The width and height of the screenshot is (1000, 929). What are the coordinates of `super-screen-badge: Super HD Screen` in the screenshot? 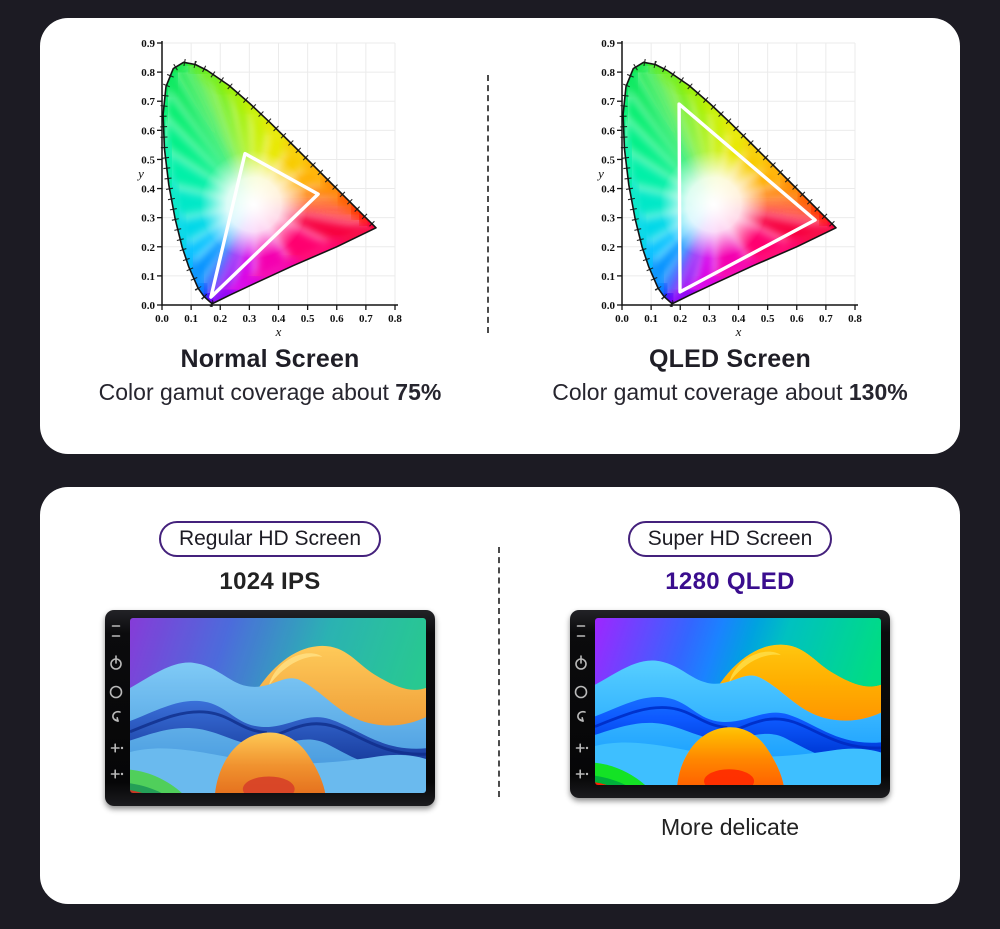 It's located at (730, 539).